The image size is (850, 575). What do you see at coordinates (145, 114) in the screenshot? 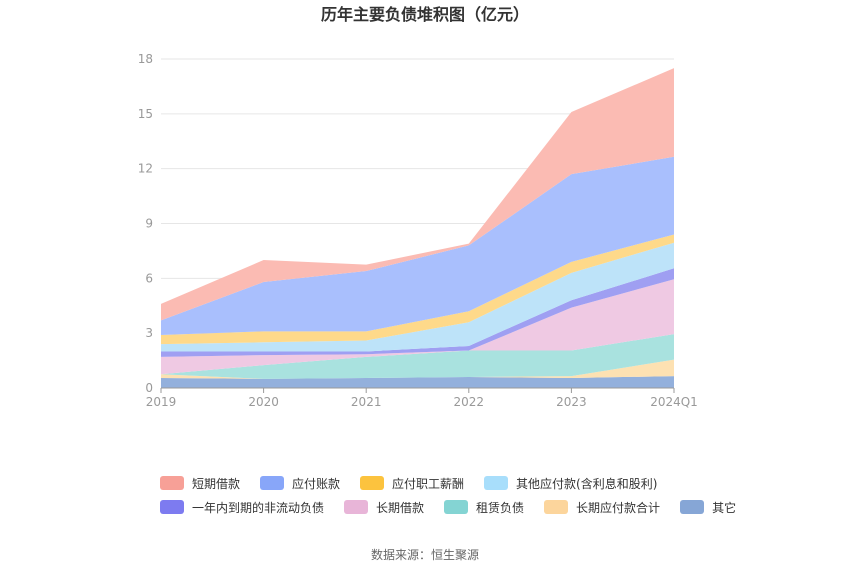
I see `y-tick-label: 15` at bounding box center [145, 114].